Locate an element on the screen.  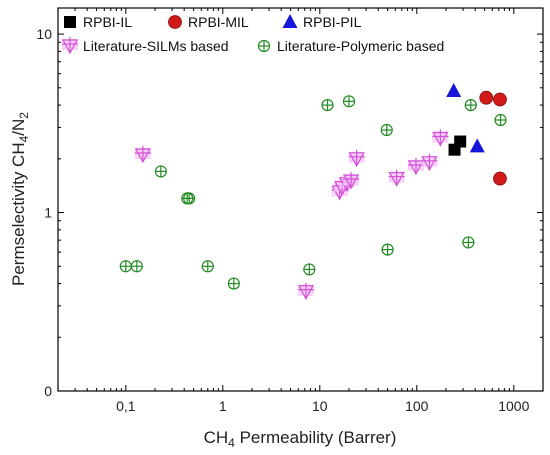
x-tick-label: 10 is located at coordinates (320, 406).